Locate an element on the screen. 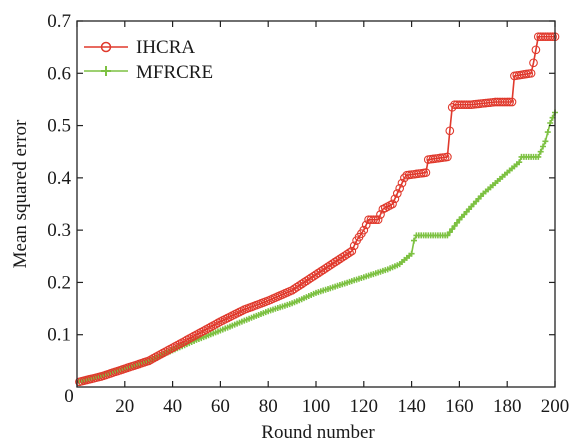 This screenshot has height=443, width=577. y-tick-label: 0.7 is located at coordinates (59, 21).